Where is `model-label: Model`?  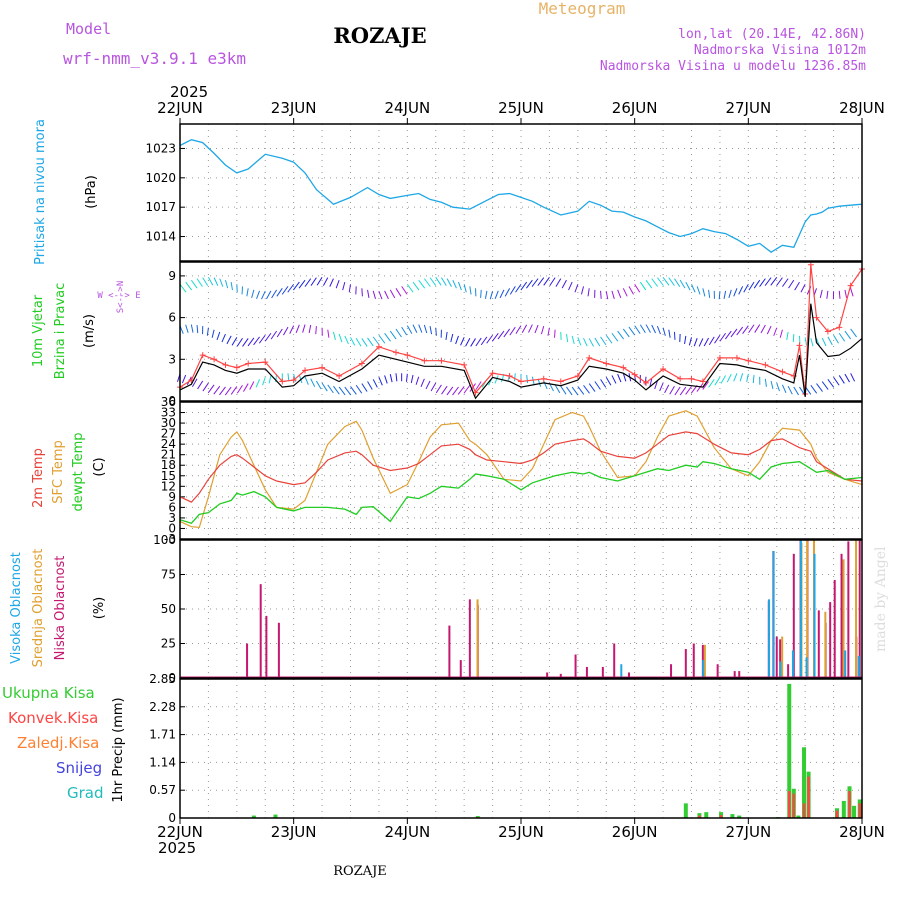 model-label: Model is located at coordinates (88, 29).